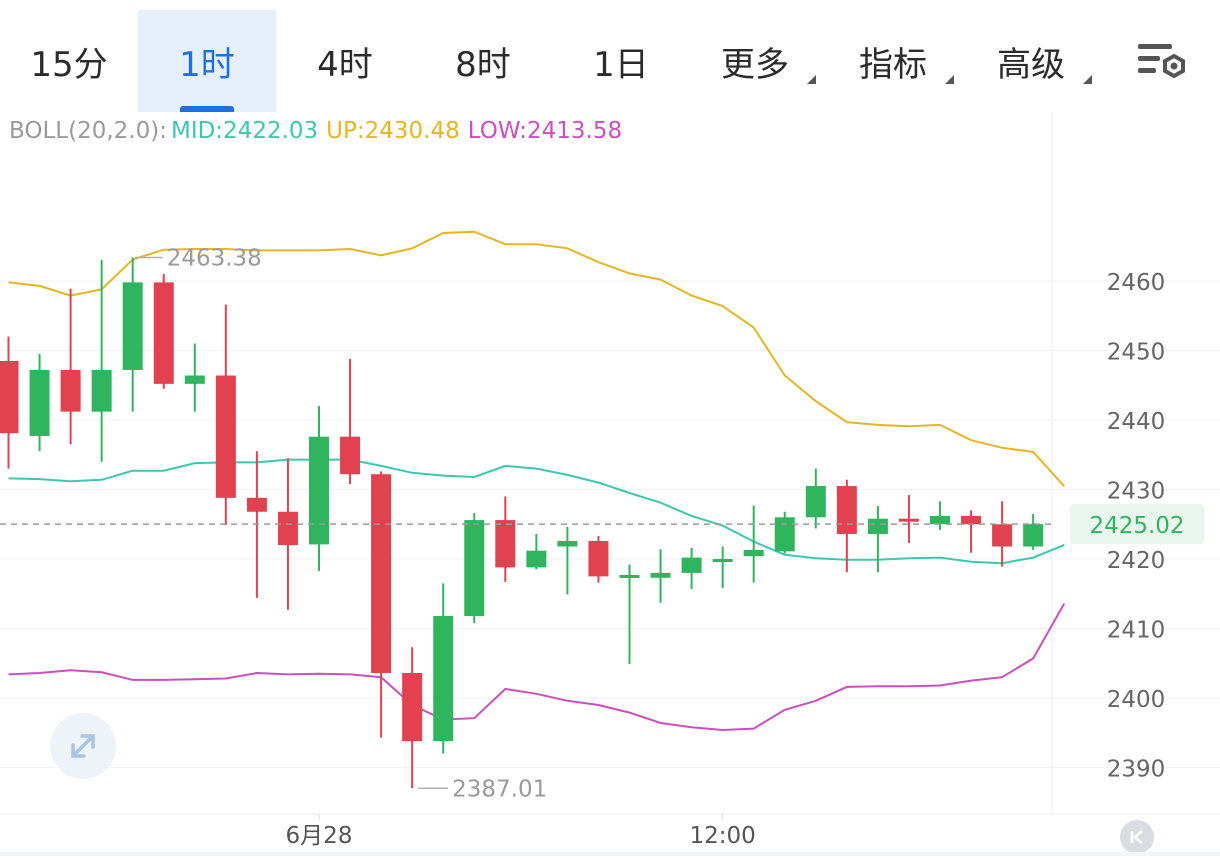  What do you see at coordinates (393, 131) in the screenshot?
I see `boll-up-value: UP:2430.48` at bounding box center [393, 131].